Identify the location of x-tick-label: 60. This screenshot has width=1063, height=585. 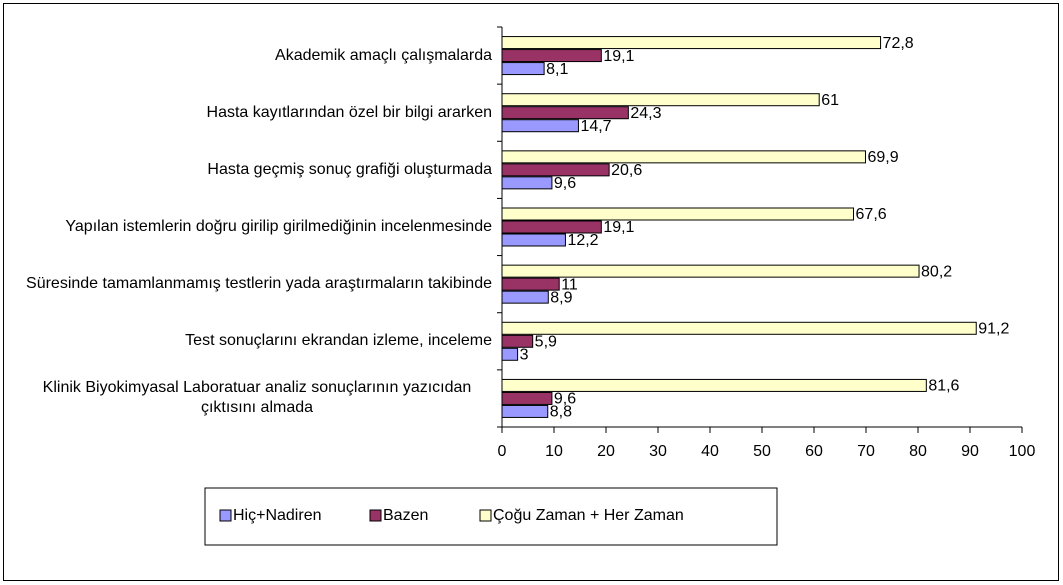
(814, 451).